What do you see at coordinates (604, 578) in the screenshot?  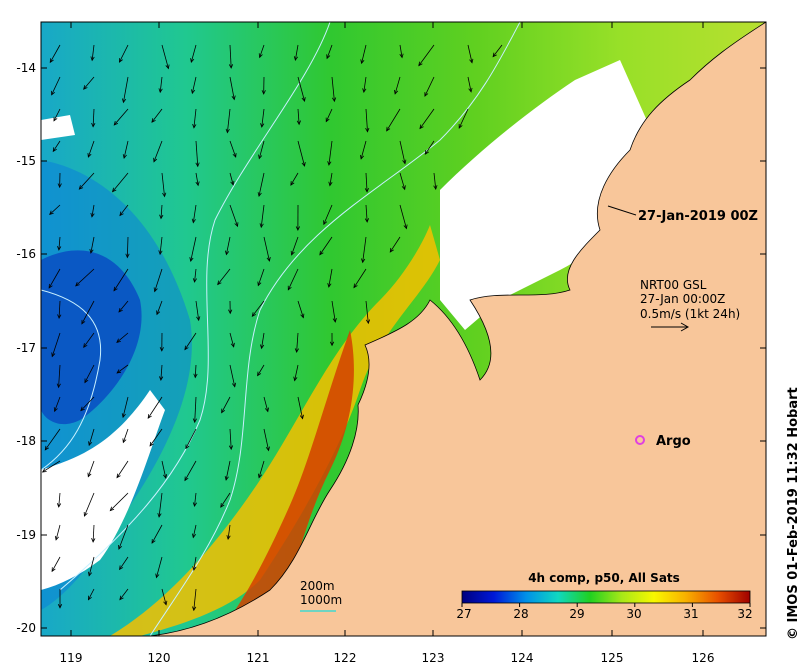 I see `colorbar-title: 4h comp, p50, All Sats` at bounding box center [604, 578].